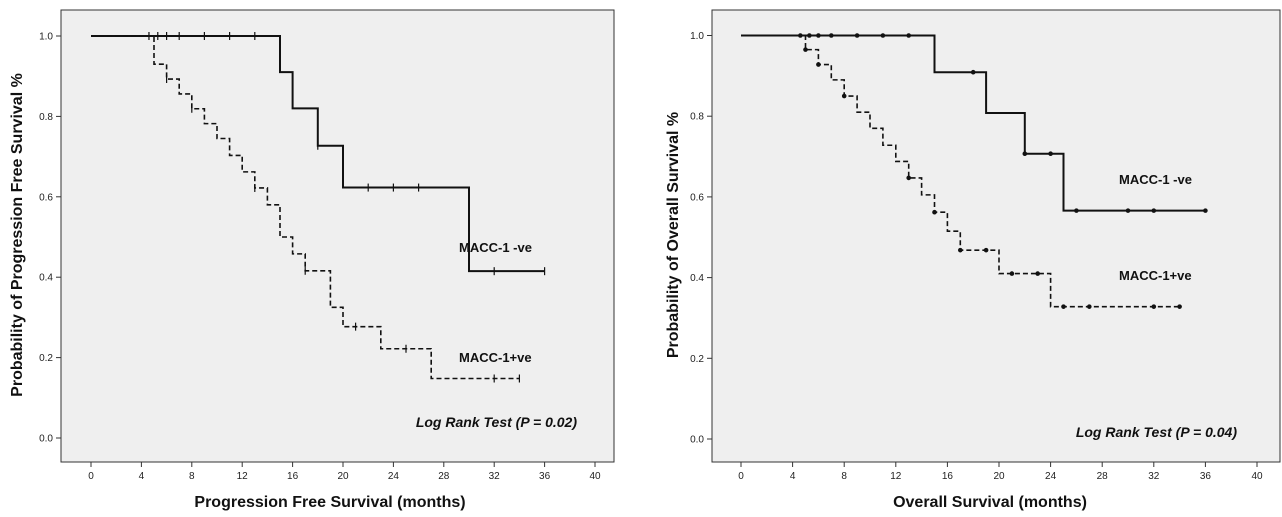 Image resolution: width=1282 pixels, height=517 pixels. What do you see at coordinates (329, 502) in the screenshot?
I see `x-axis-title: Progression Free Survival (months)` at bounding box center [329, 502].